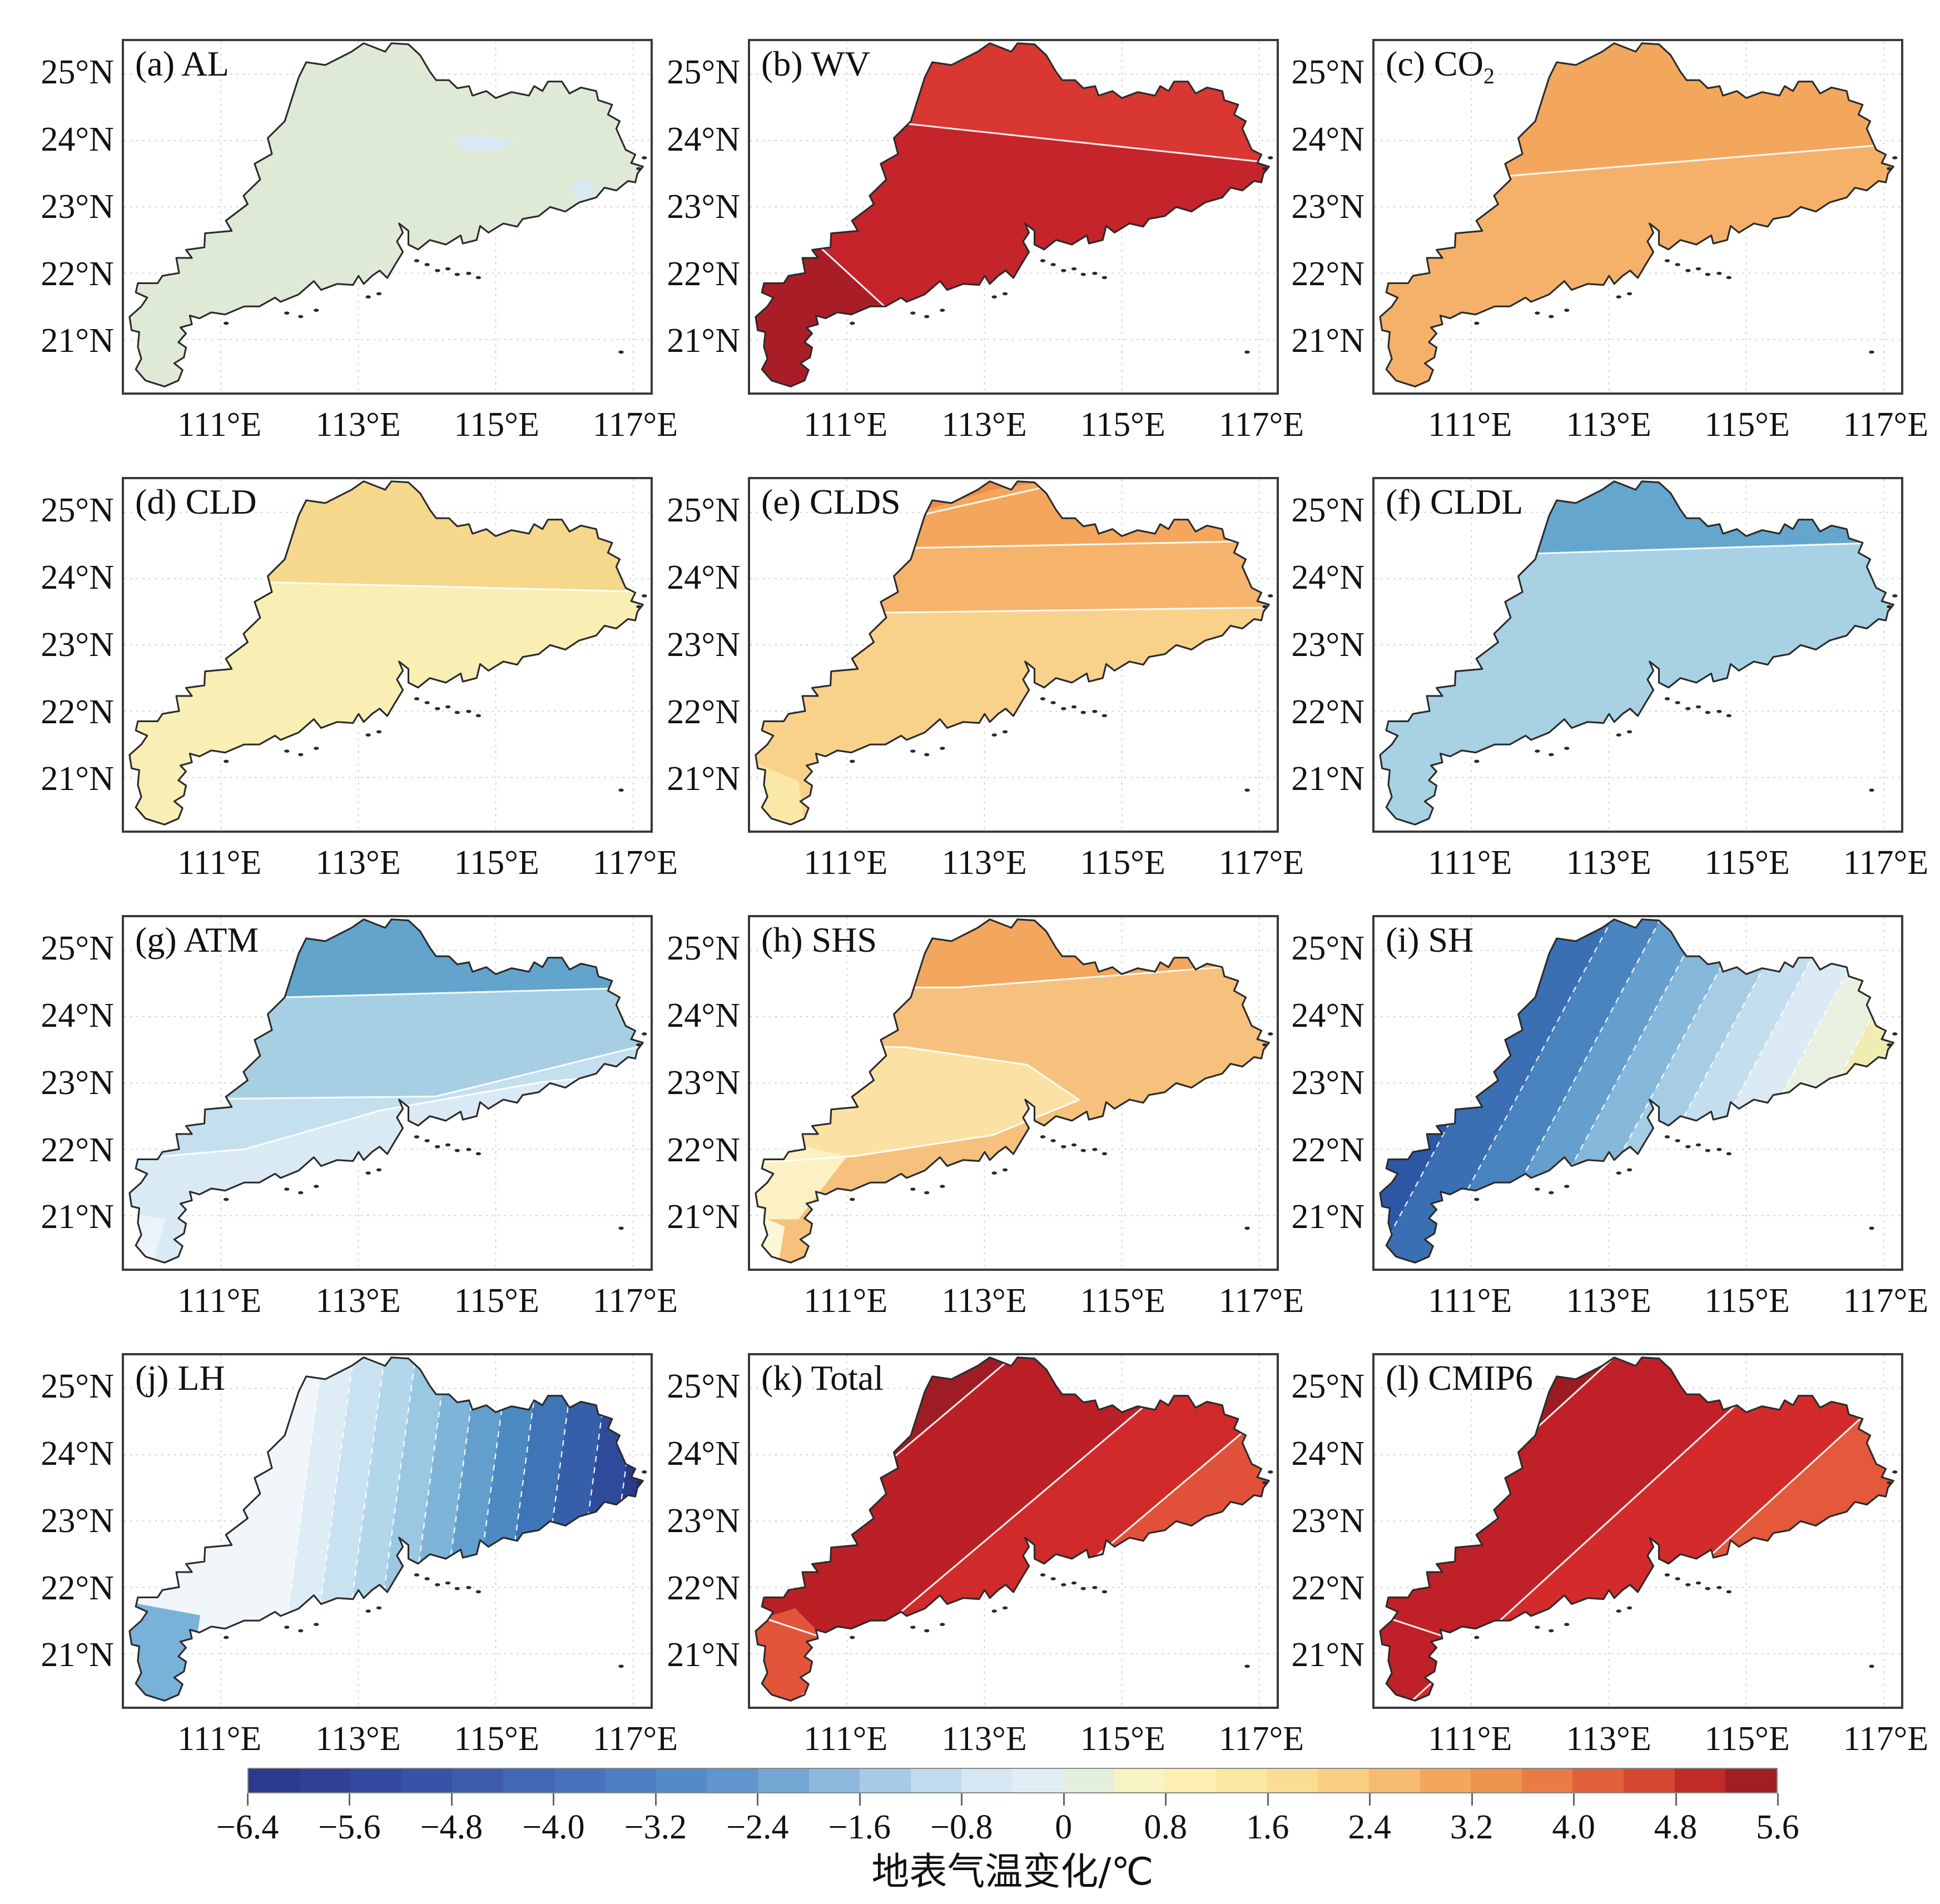  I want to click on panel-f-map, so click(1638, 655).